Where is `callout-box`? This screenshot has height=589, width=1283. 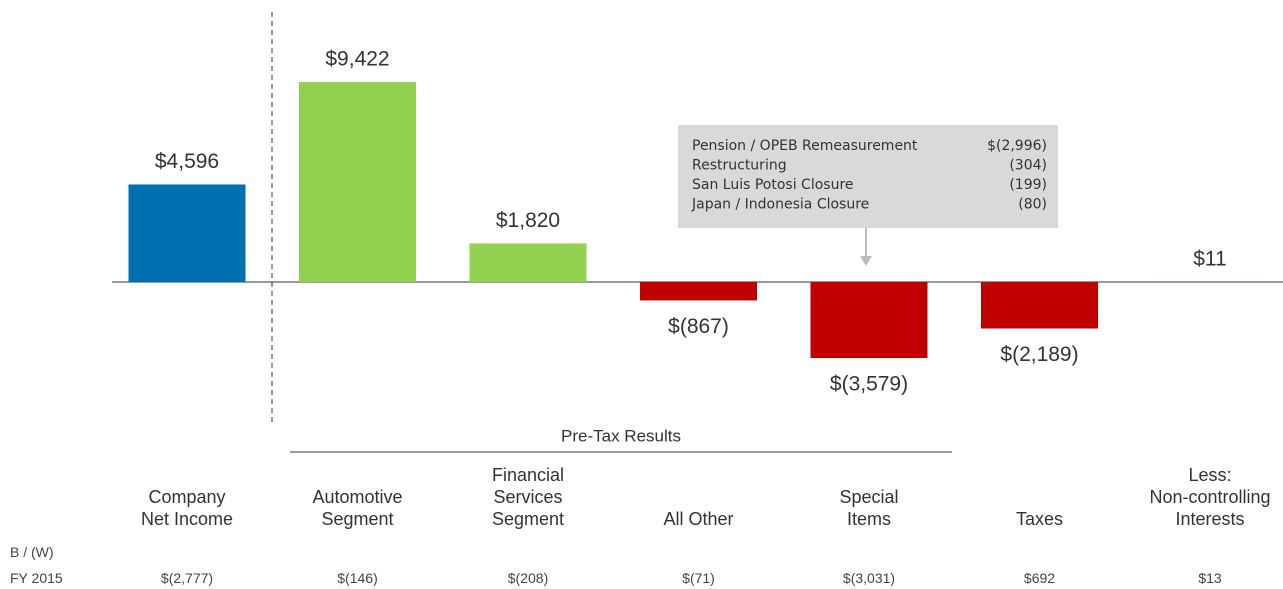 callout-box is located at coordinates (868, 176).